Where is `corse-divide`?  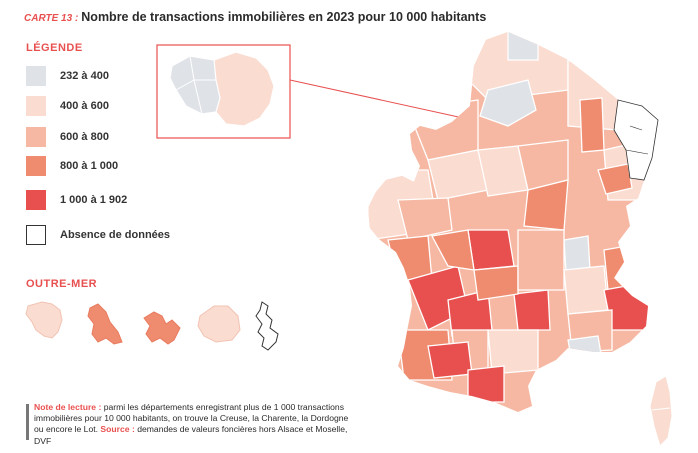 corse-divide is located at coordinates (661, 409).